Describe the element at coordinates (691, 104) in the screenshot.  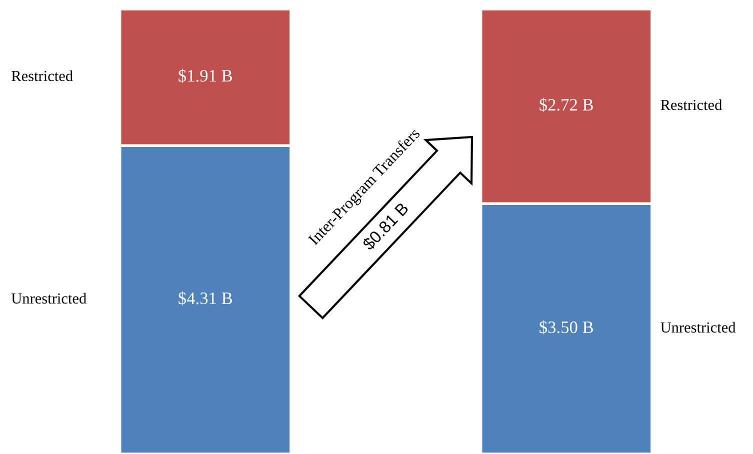
I see `series-label: Restricted` at that location.